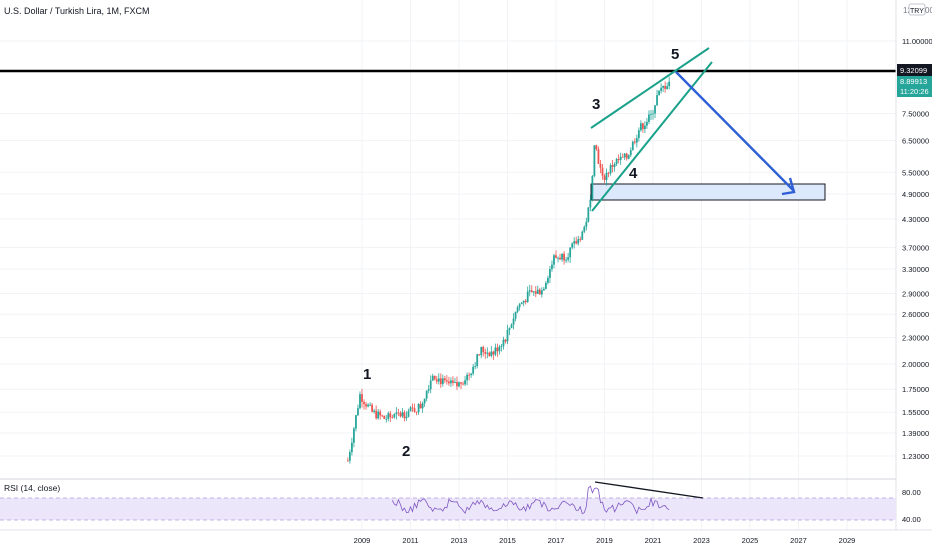  Describe the element at coordinates (708, 192) in the screenshot. I see `target-zone` at that location.